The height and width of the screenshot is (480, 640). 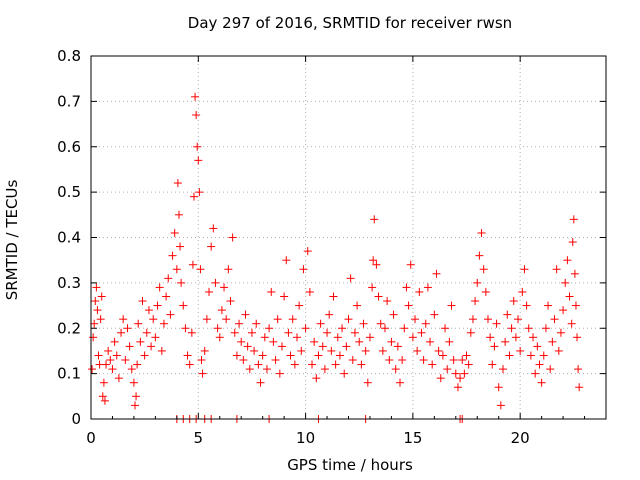 What do you see at coordinates (350, 465) in the screenshot?
I see `x-axis-label: GPS time / hours` at bounding box center [350, 465].